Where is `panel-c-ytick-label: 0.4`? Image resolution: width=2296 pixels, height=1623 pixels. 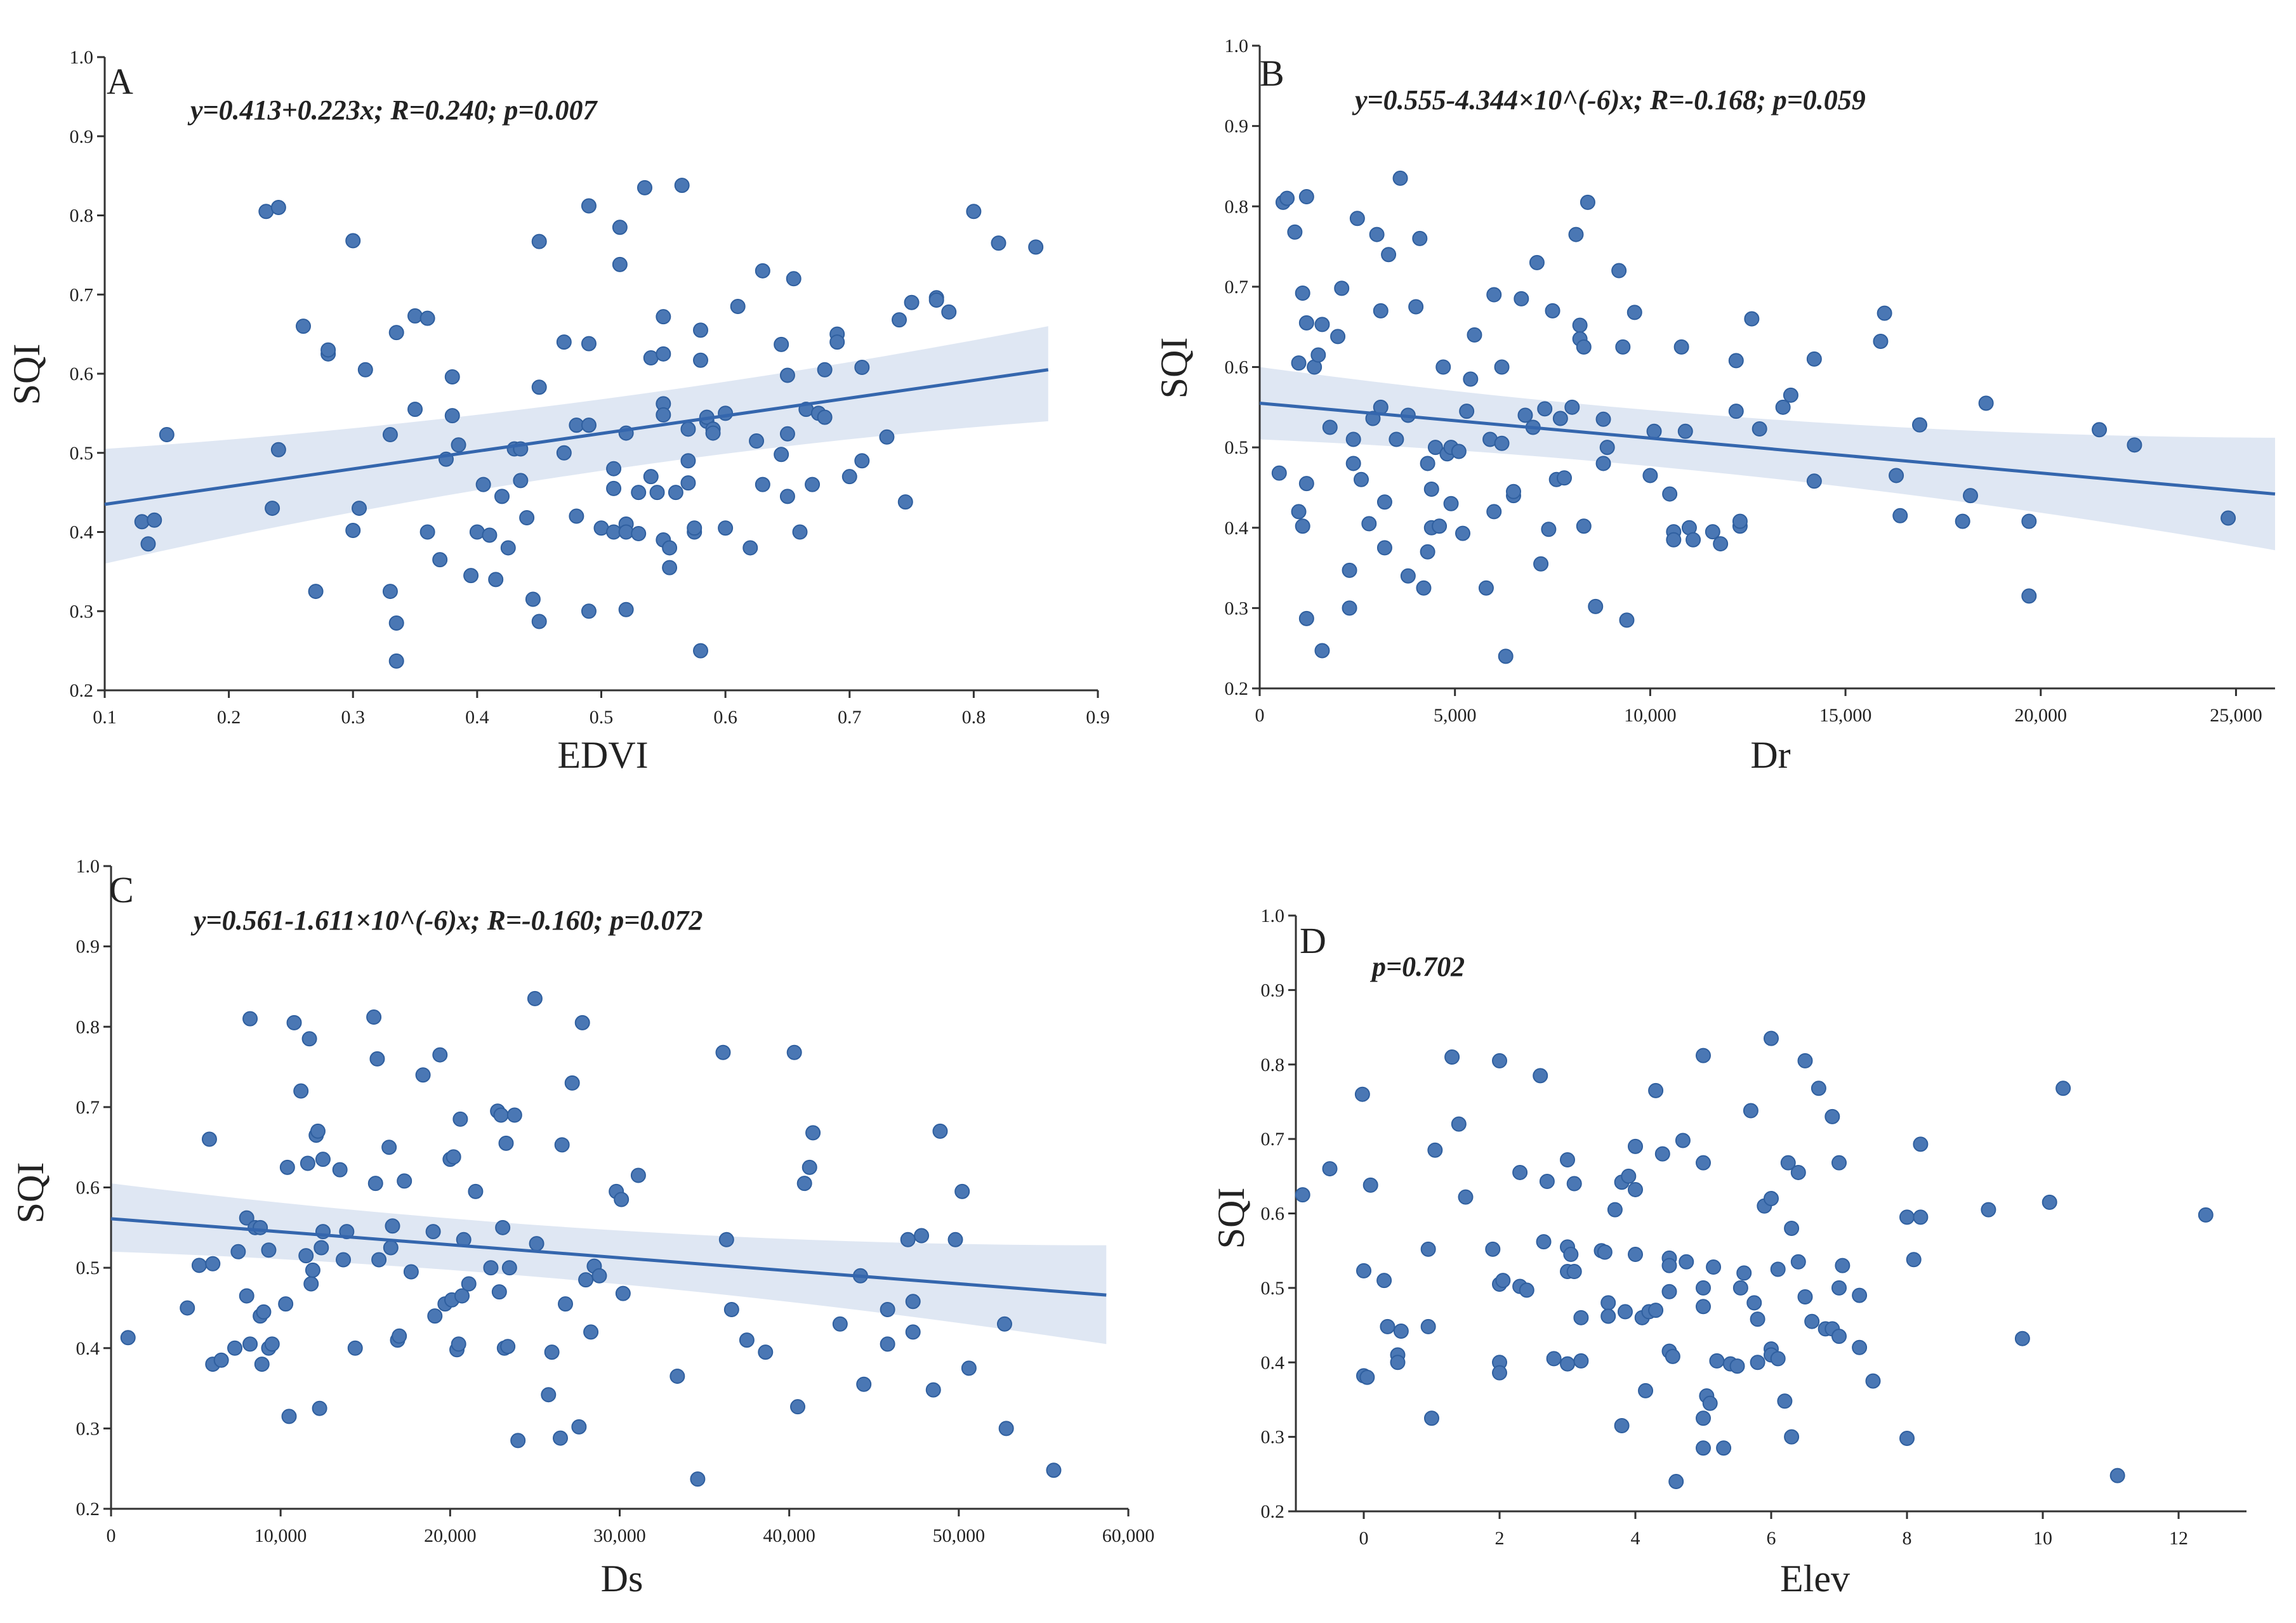
panel-c-ytick-label: 0.4 is located at coordinates (88, 1348).